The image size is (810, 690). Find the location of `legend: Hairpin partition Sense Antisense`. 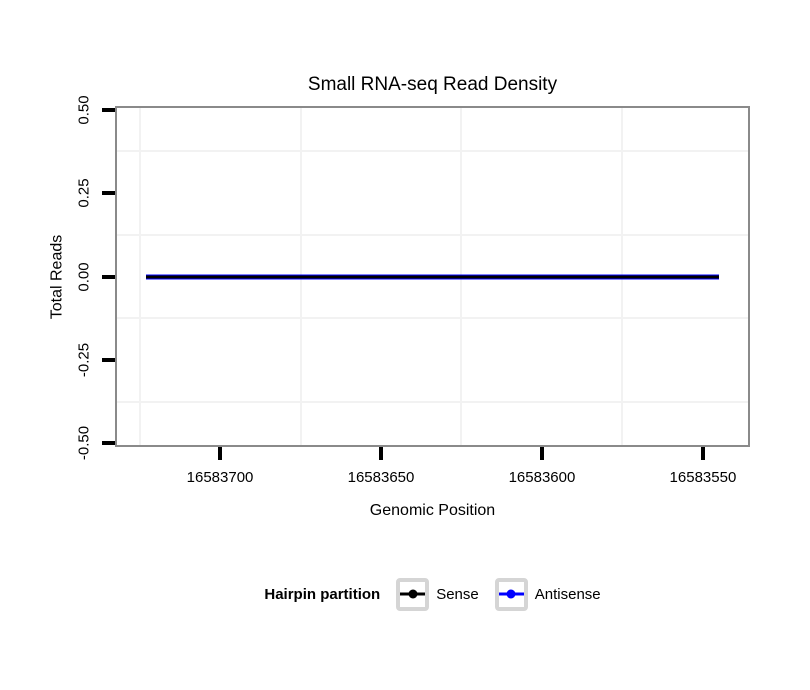

legend: Hairpin partition Sense Antisense is located at coordinates (432, 594).